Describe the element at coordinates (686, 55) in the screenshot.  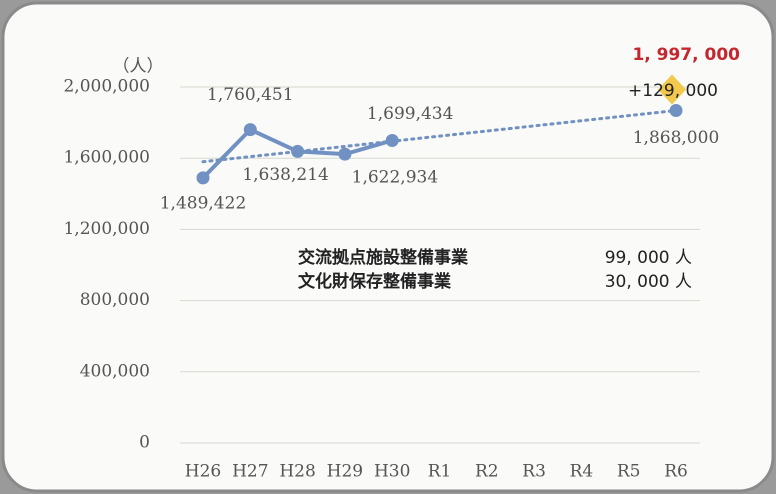
I see `target-label: 1, 997, 000` at that location.